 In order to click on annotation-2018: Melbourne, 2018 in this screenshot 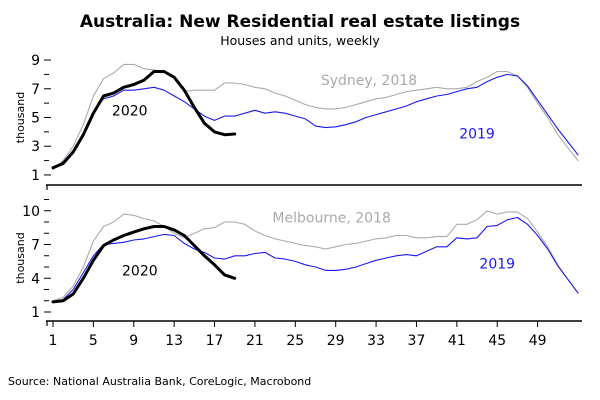, I will do `click(331, 219)`.